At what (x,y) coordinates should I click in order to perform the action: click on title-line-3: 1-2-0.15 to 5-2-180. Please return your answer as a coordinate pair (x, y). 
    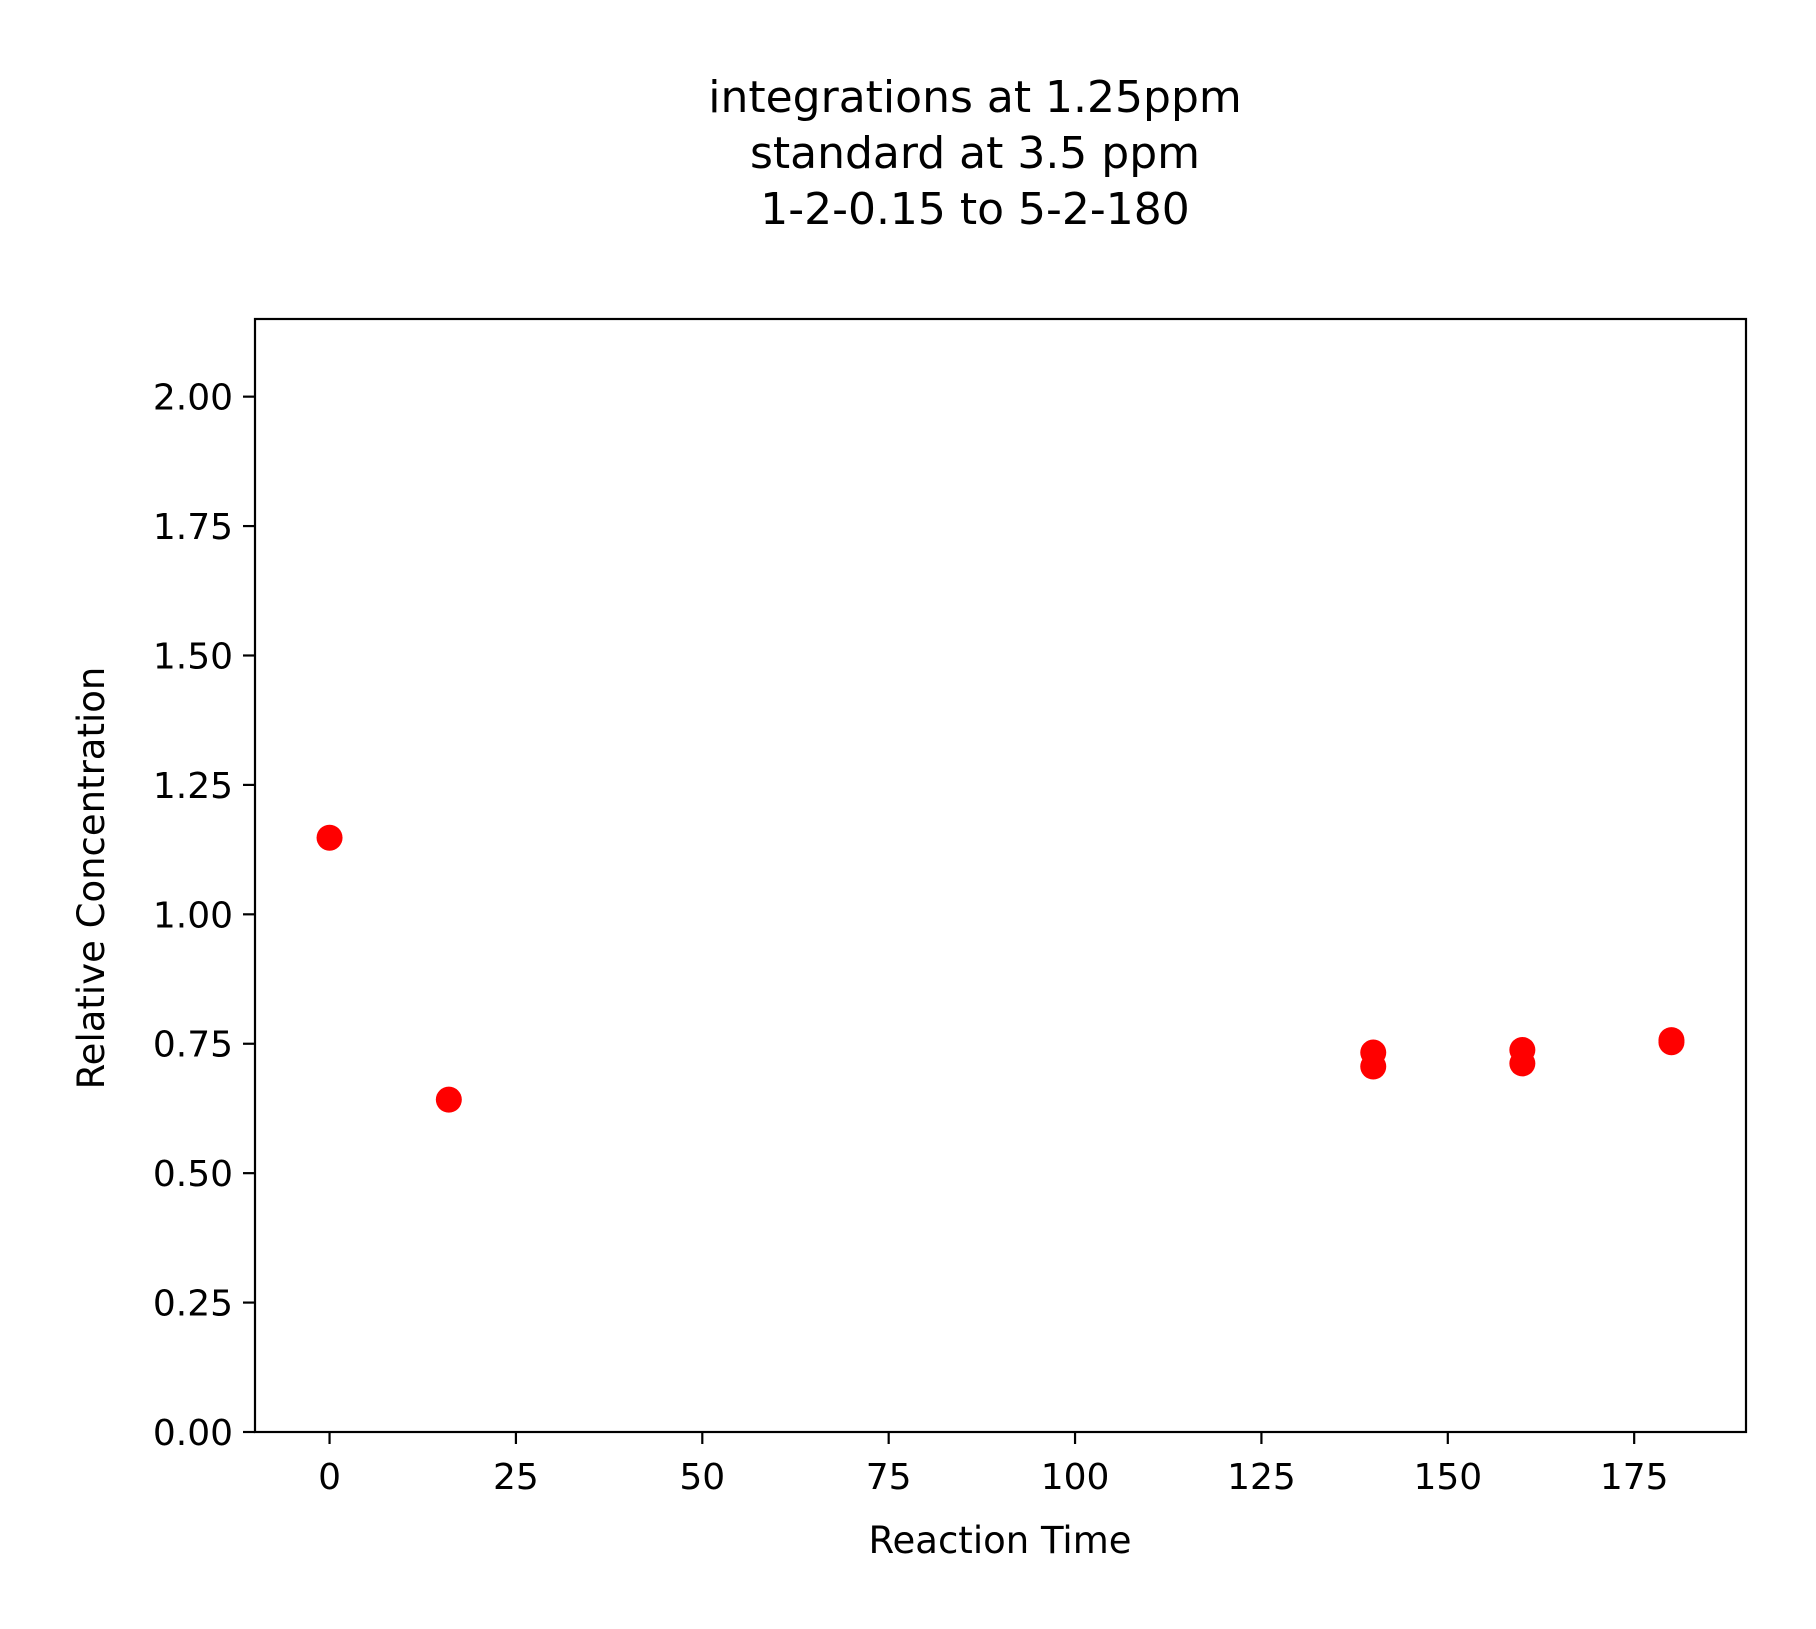
    Looking at the image, I should click on (975, 209).